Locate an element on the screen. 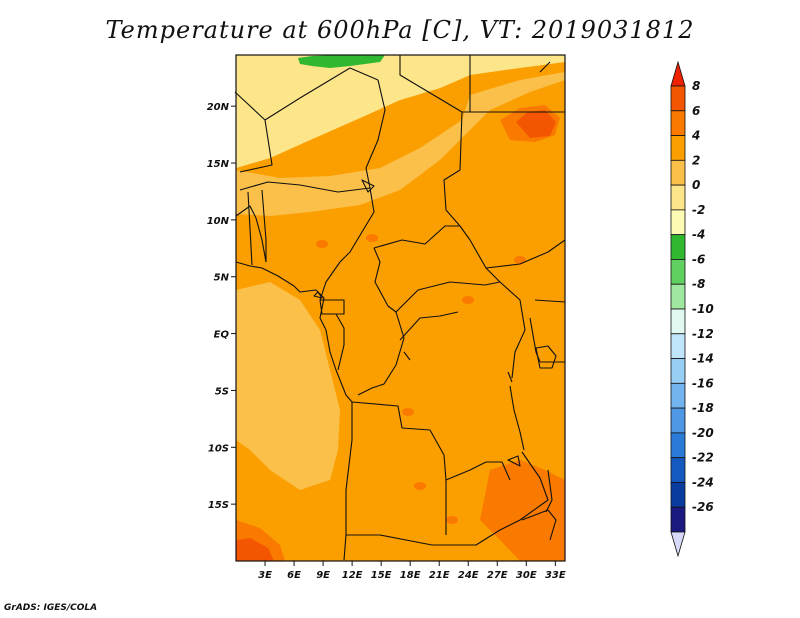  lon-tick-label: 12E is located at coordinates (352, 575).